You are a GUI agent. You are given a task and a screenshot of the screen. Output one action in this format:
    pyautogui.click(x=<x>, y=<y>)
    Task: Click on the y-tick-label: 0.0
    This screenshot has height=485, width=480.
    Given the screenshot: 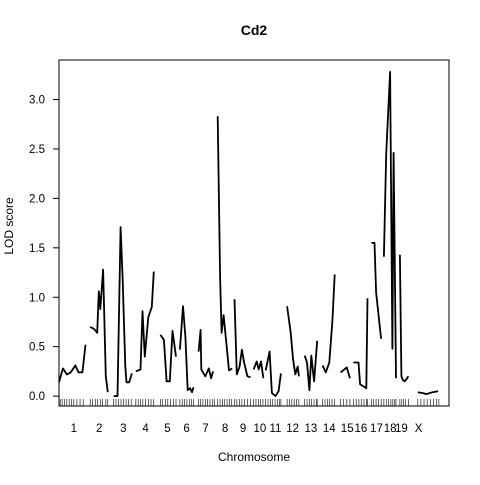 What is the action you would take?
    pyautogui.click(x=37, y=397)
    